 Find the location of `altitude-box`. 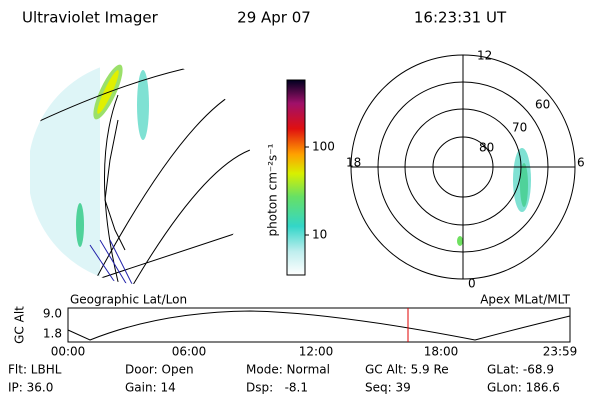

altitude-box is located at coordinates (319, 325).